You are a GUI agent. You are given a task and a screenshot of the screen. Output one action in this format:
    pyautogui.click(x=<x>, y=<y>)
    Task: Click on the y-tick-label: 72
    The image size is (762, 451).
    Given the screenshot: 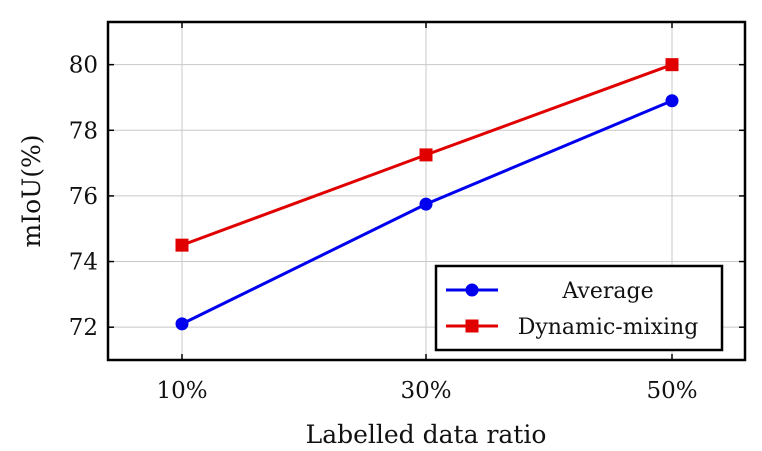 What is the action you would take?
    pyautogui.click(x=83, y=328)
    